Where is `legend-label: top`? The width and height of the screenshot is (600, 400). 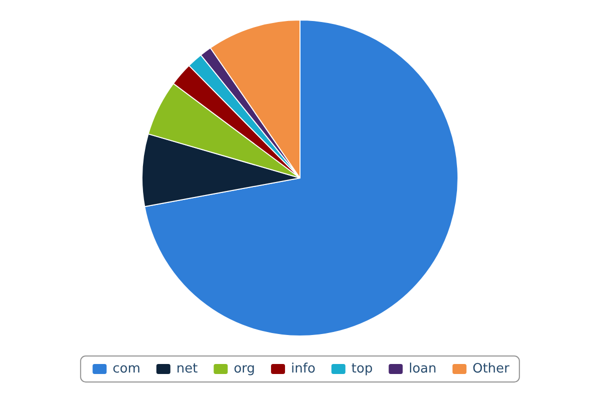 legend-label: top is located at coordinates (362, 369).